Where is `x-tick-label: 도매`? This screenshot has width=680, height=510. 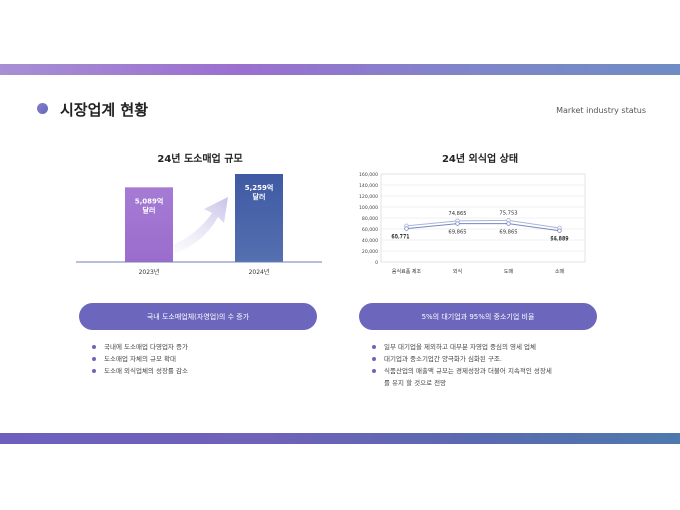 x-tick-label: 도매 is located at coordinates (509, 271).